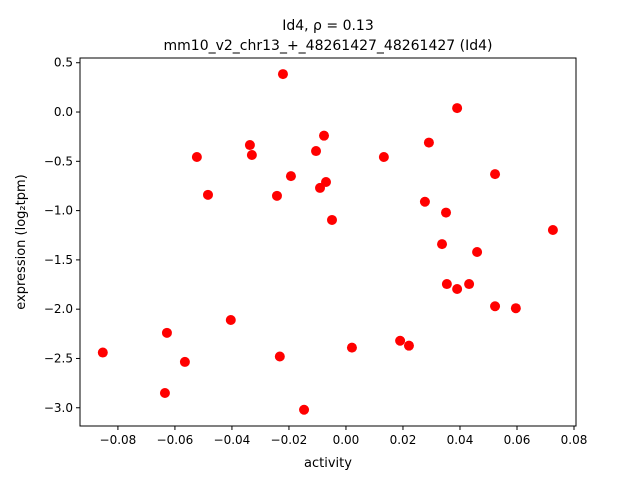  Describe the element at coordinates (460, 440) in the screenshot. I see `x-tick-label: 0.04` at that location.